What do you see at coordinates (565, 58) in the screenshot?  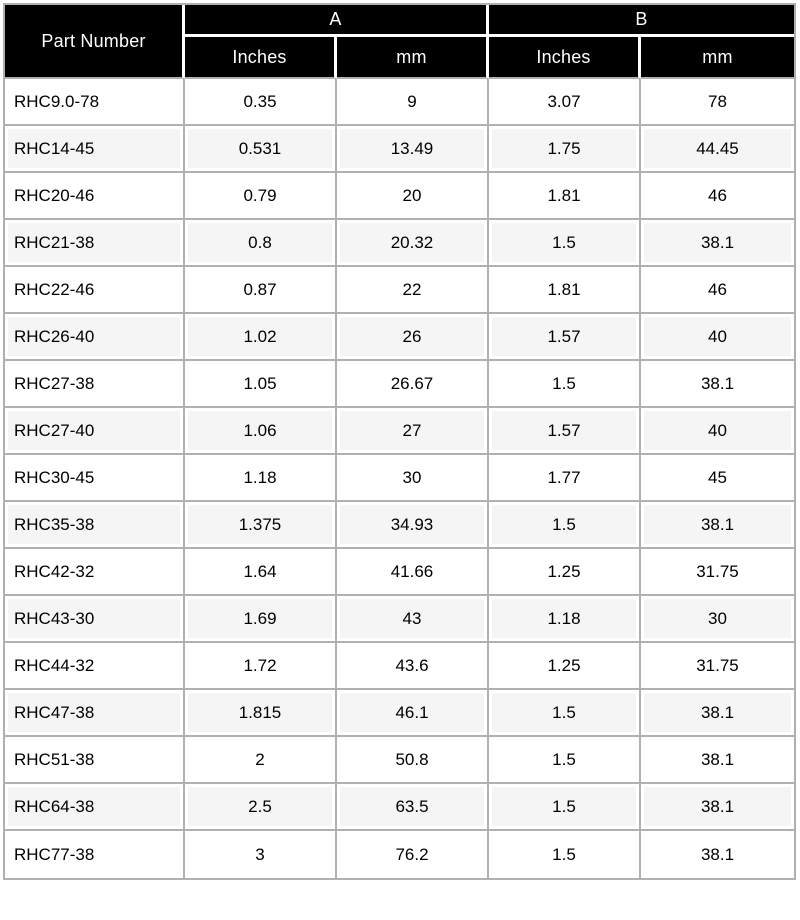 I see `header-b-inches: Inches` at bounding box center [565, 58].